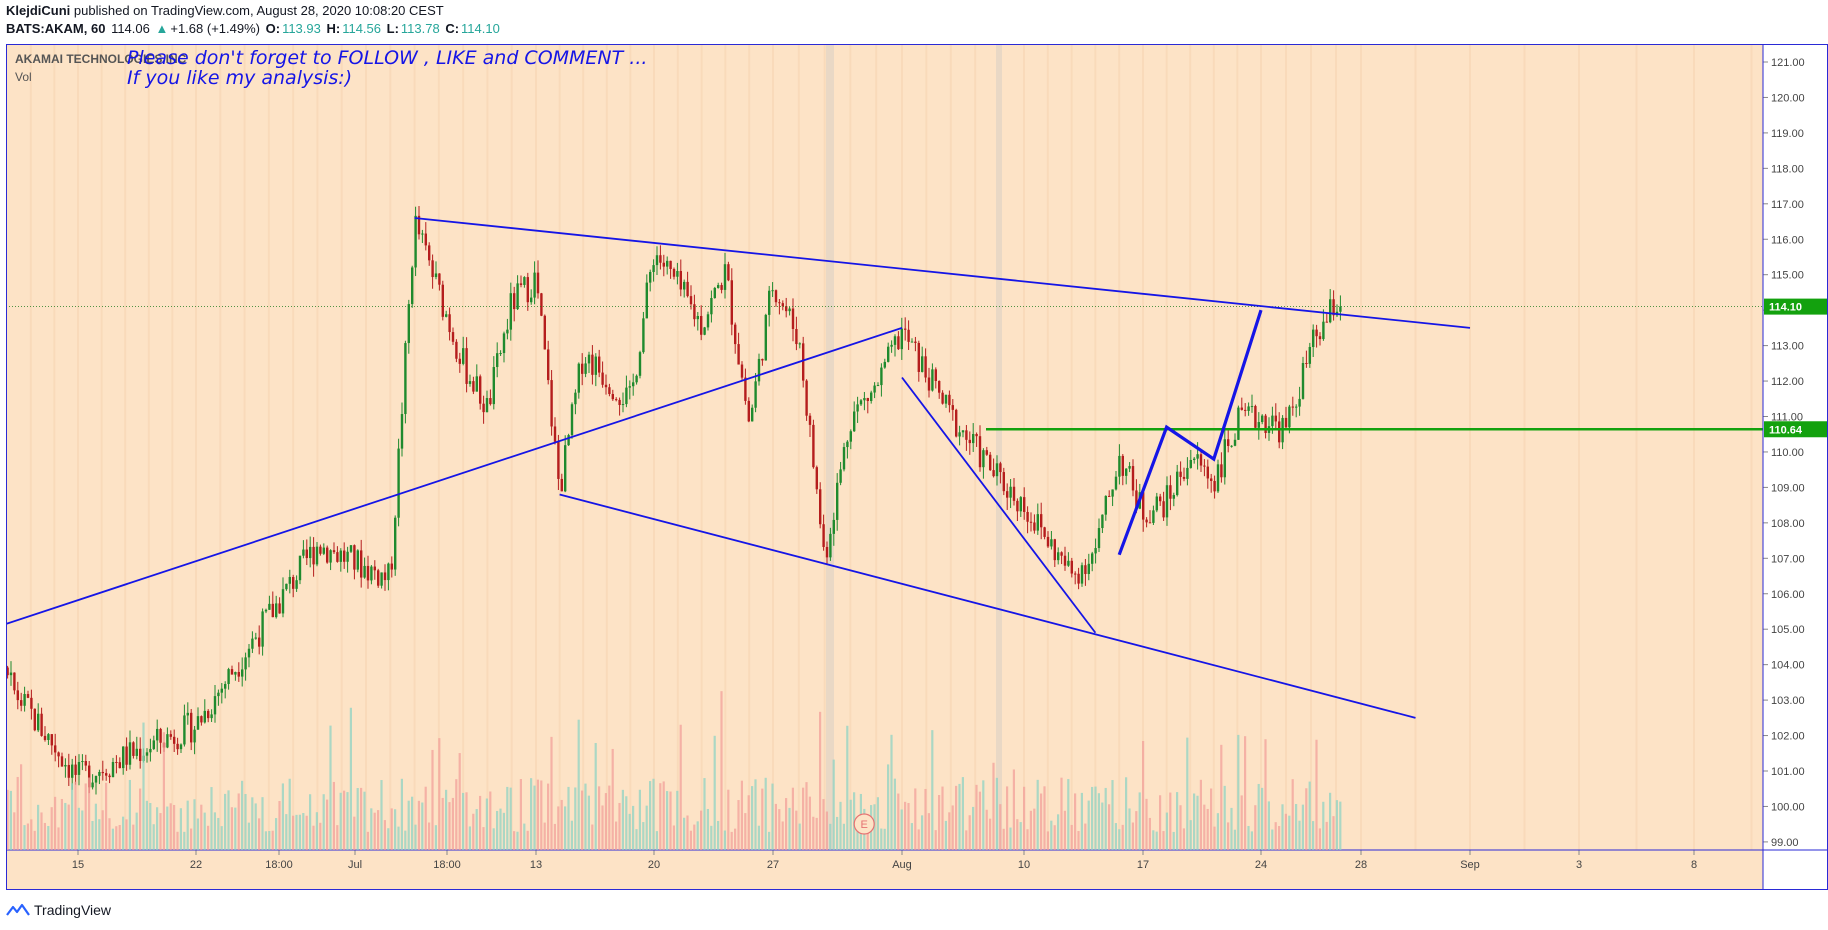 This screenshot has height=930, width=1828. I want to click on symbol-interval: BATS:AKAM, 60, so click(56, 28).